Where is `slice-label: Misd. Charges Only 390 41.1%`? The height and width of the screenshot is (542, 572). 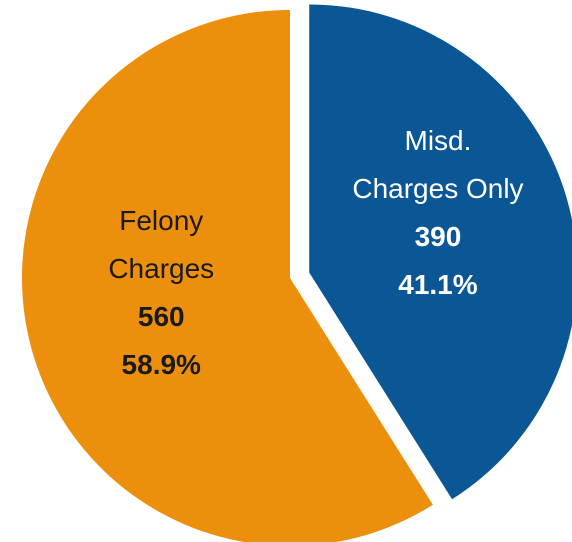 slice-label: Misd. Charges Only 390 41.1% is located at coordinates (438, 213).